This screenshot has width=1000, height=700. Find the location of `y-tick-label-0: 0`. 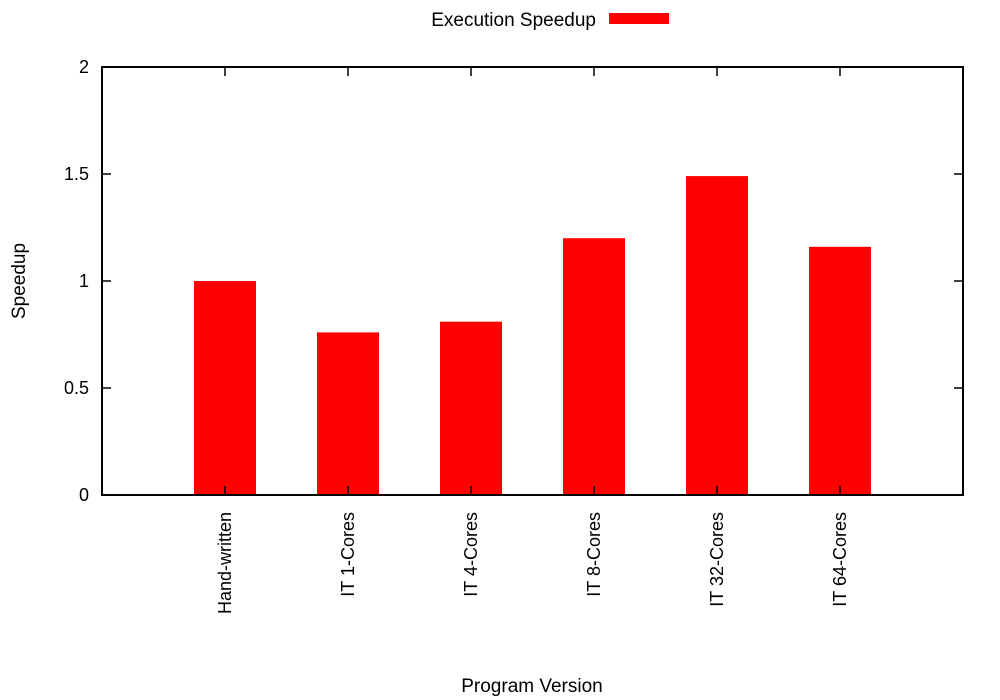

y-tick-label-0: 0 is located at coordinates (84, 495).